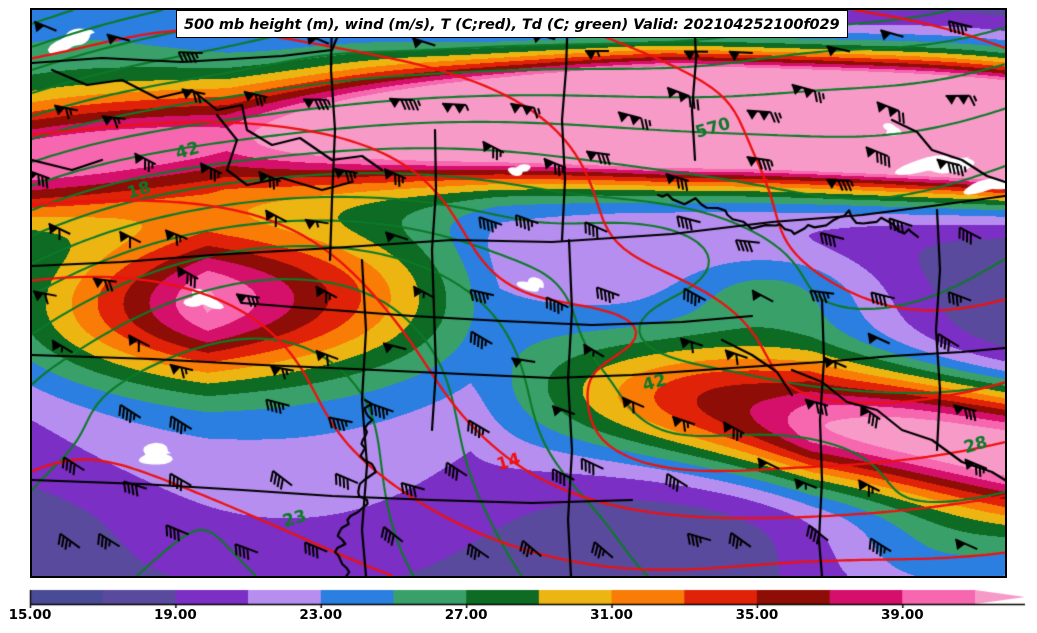  Describe the element at coordinates (611, 615) in the screenshot. I see `colorbar-tick-31: 31.00` at that location.